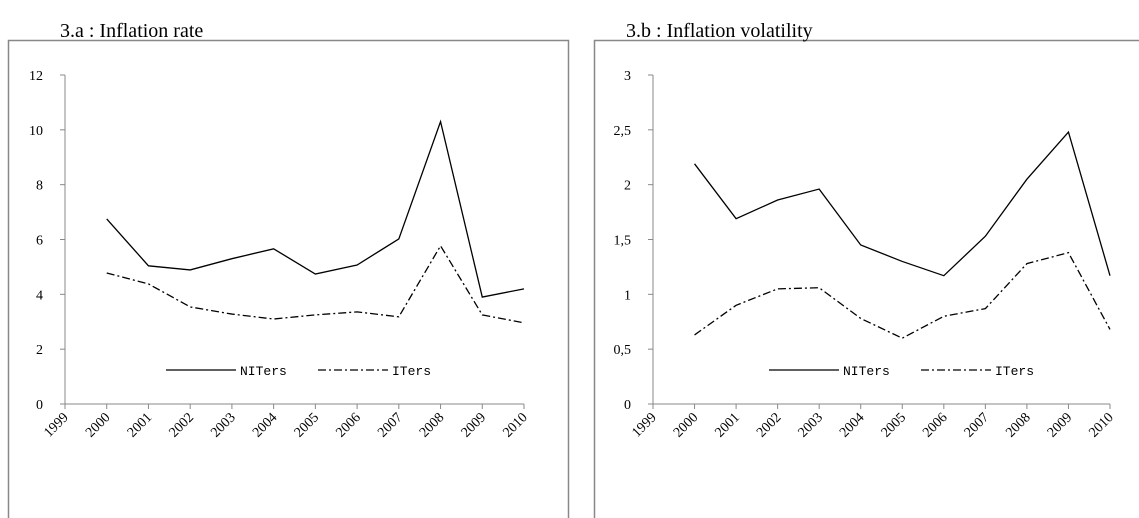  Describe the element at coordinates (719, 31) in the screenshot. I see `chart-title: 3.b : Inflation volatility` at that location.